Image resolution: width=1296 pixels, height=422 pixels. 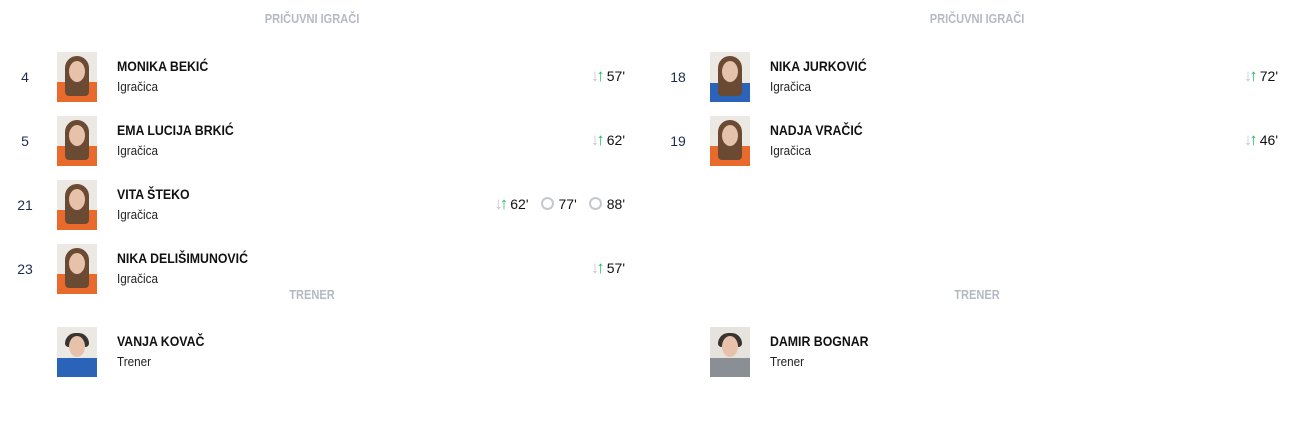 I want to click on player-row: 19 NADJA VRAČIĆ Igračica ↓↑ 46', so click(x=974, y=148).